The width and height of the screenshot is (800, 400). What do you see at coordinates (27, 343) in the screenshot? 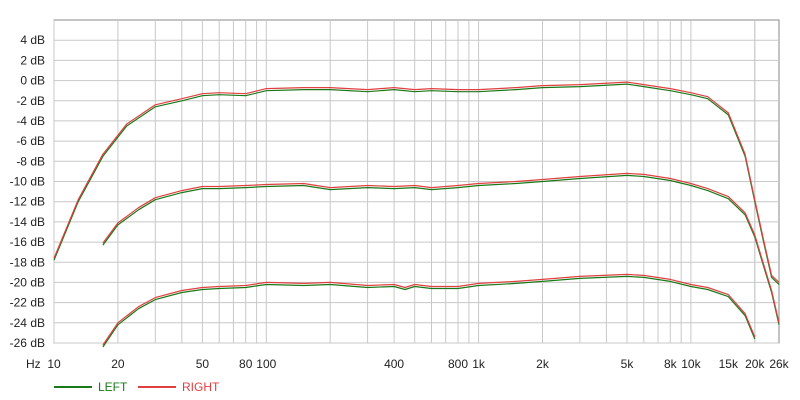
I see `y-tick-label: -26 dB` at bounding box center [27, 343].